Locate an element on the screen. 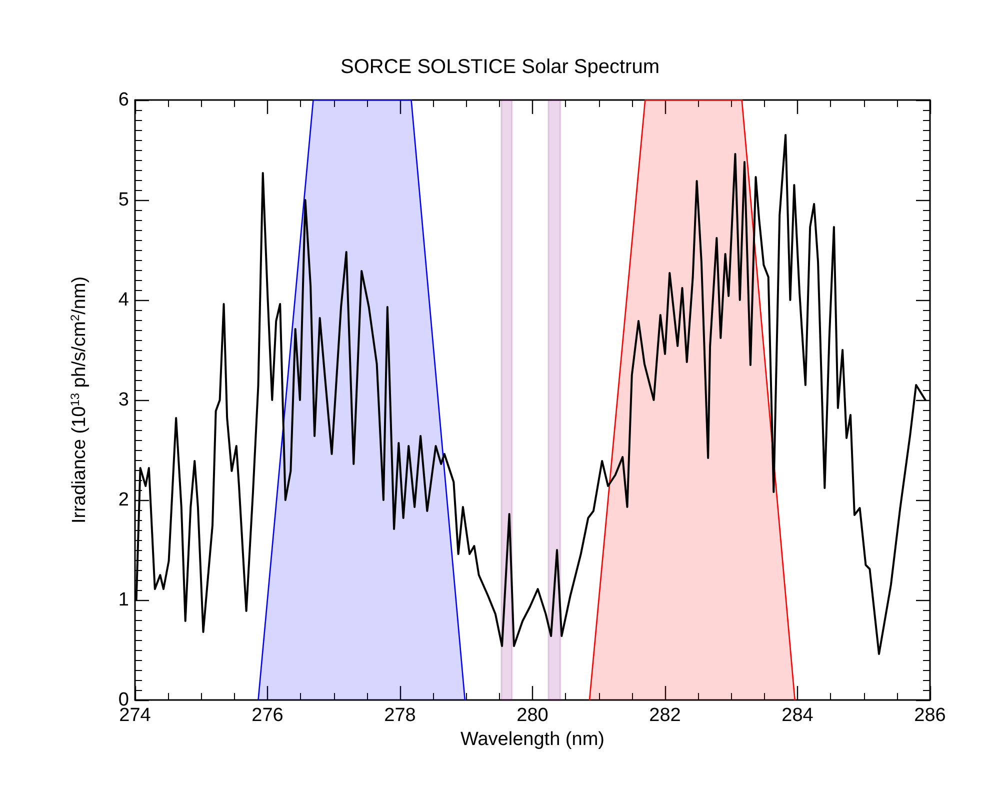 Image resolution: width=1000 pixels, height=800 pixels. y-axis-title: Irradiance (1013 ph/s/cm2/nm) is located at coordinates (79, 400).